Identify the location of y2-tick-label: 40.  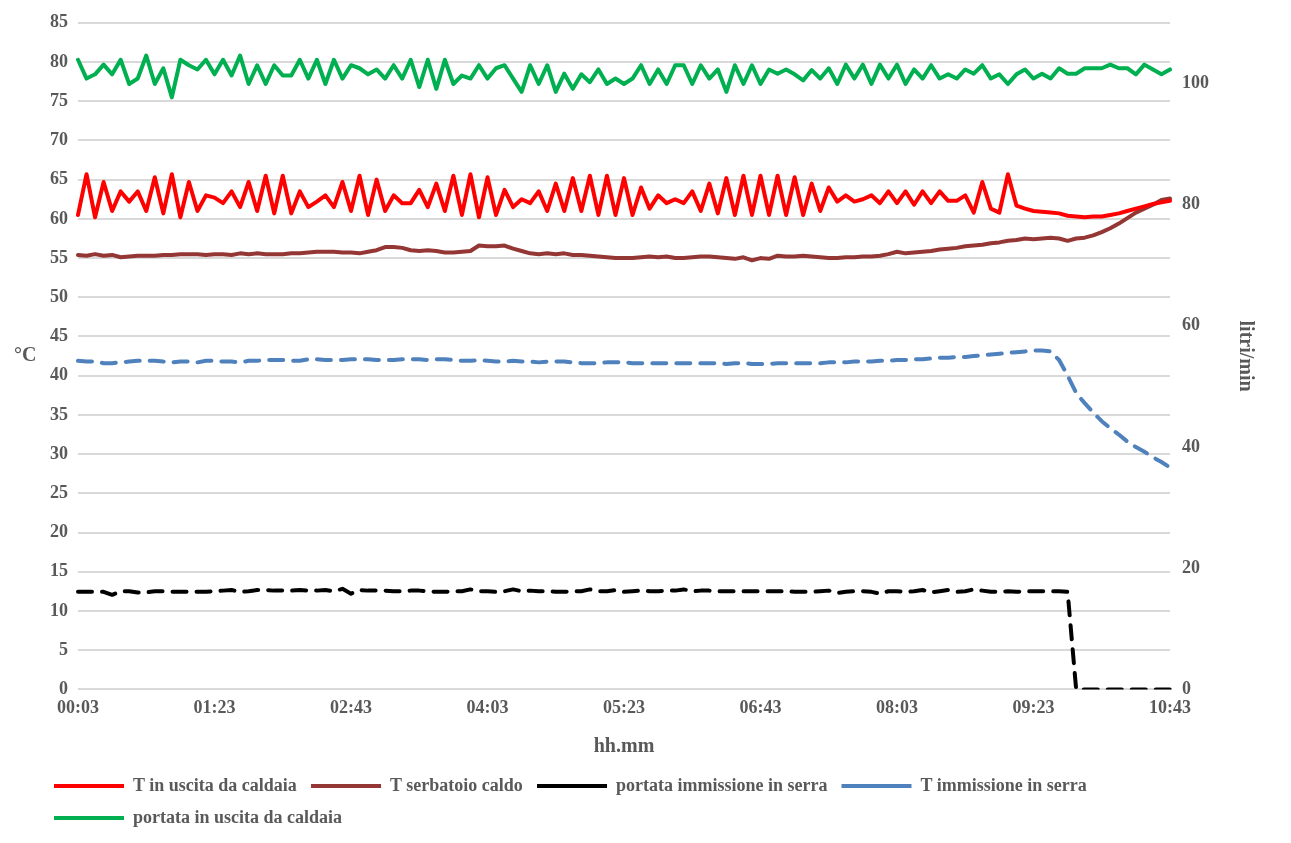
(1191, 445).